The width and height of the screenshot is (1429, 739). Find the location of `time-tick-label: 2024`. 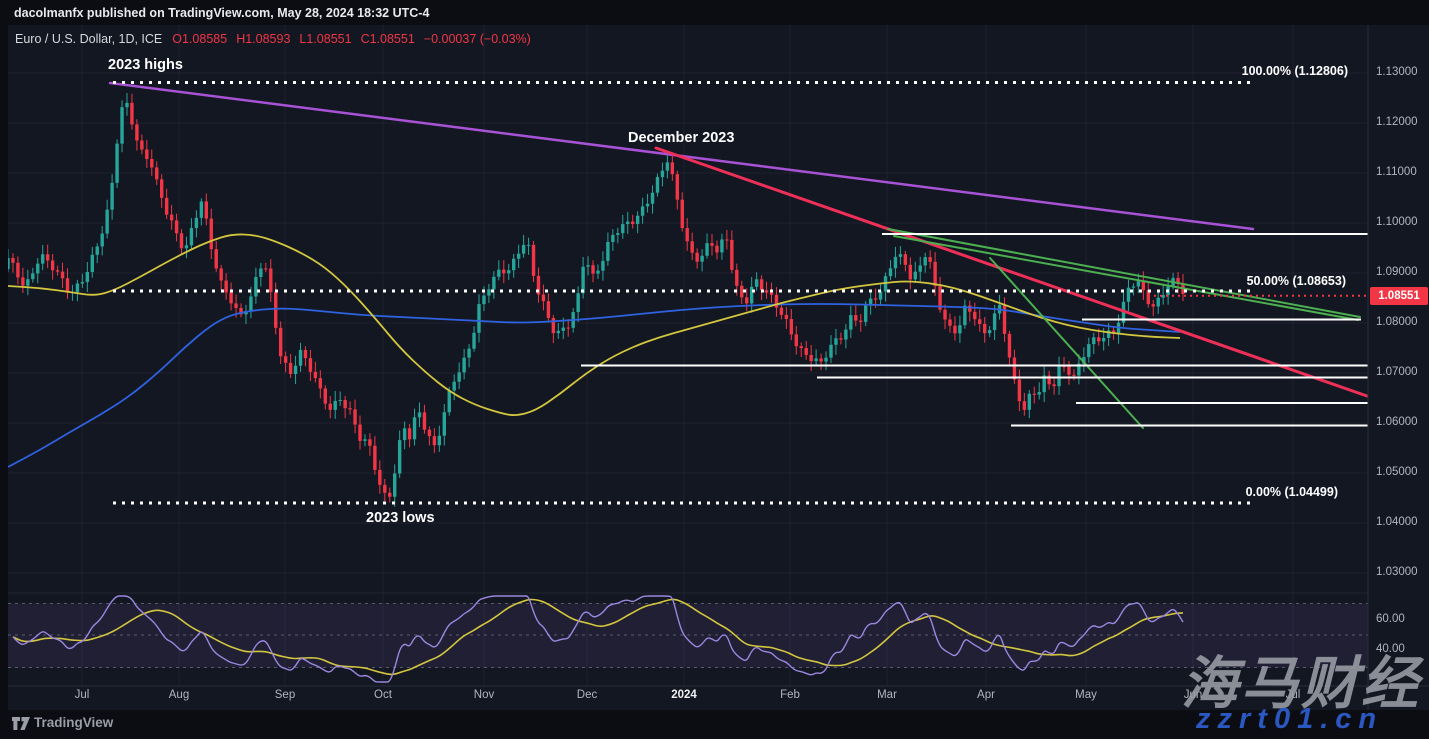

time-tick-label: 2024 is located at coordinates (684, 695).